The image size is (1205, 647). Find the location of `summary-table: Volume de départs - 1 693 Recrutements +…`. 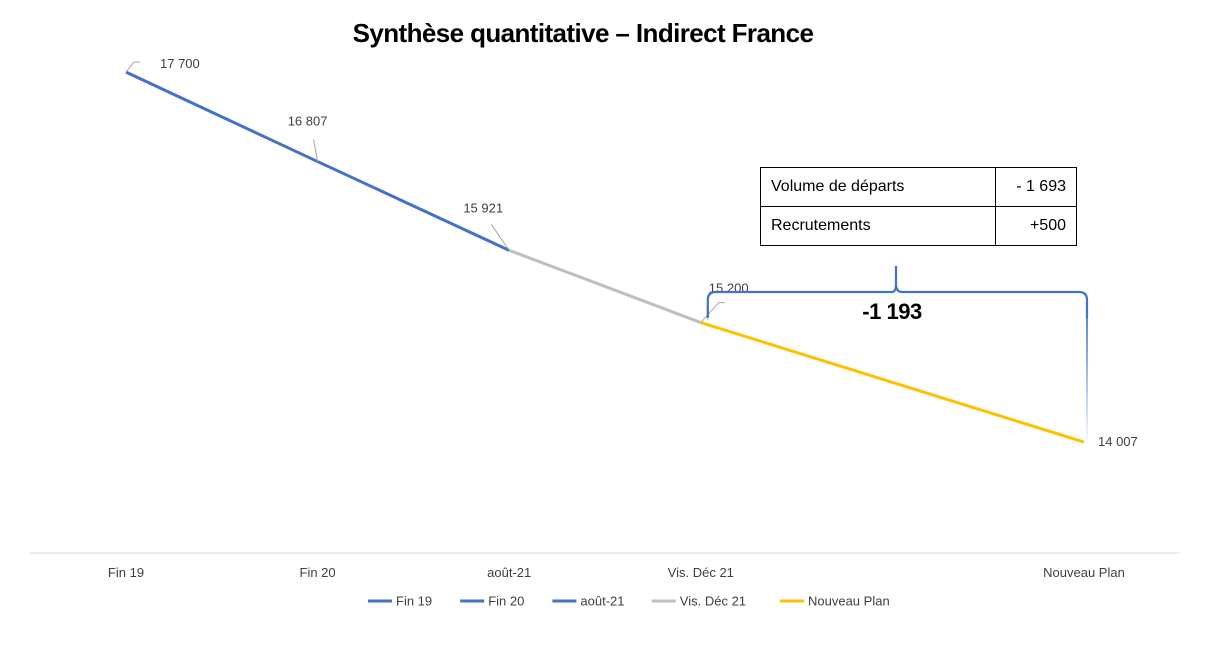

summary-table: Volume de départs - 1 693 Recrutements +… is located at coordinates (918, 206).